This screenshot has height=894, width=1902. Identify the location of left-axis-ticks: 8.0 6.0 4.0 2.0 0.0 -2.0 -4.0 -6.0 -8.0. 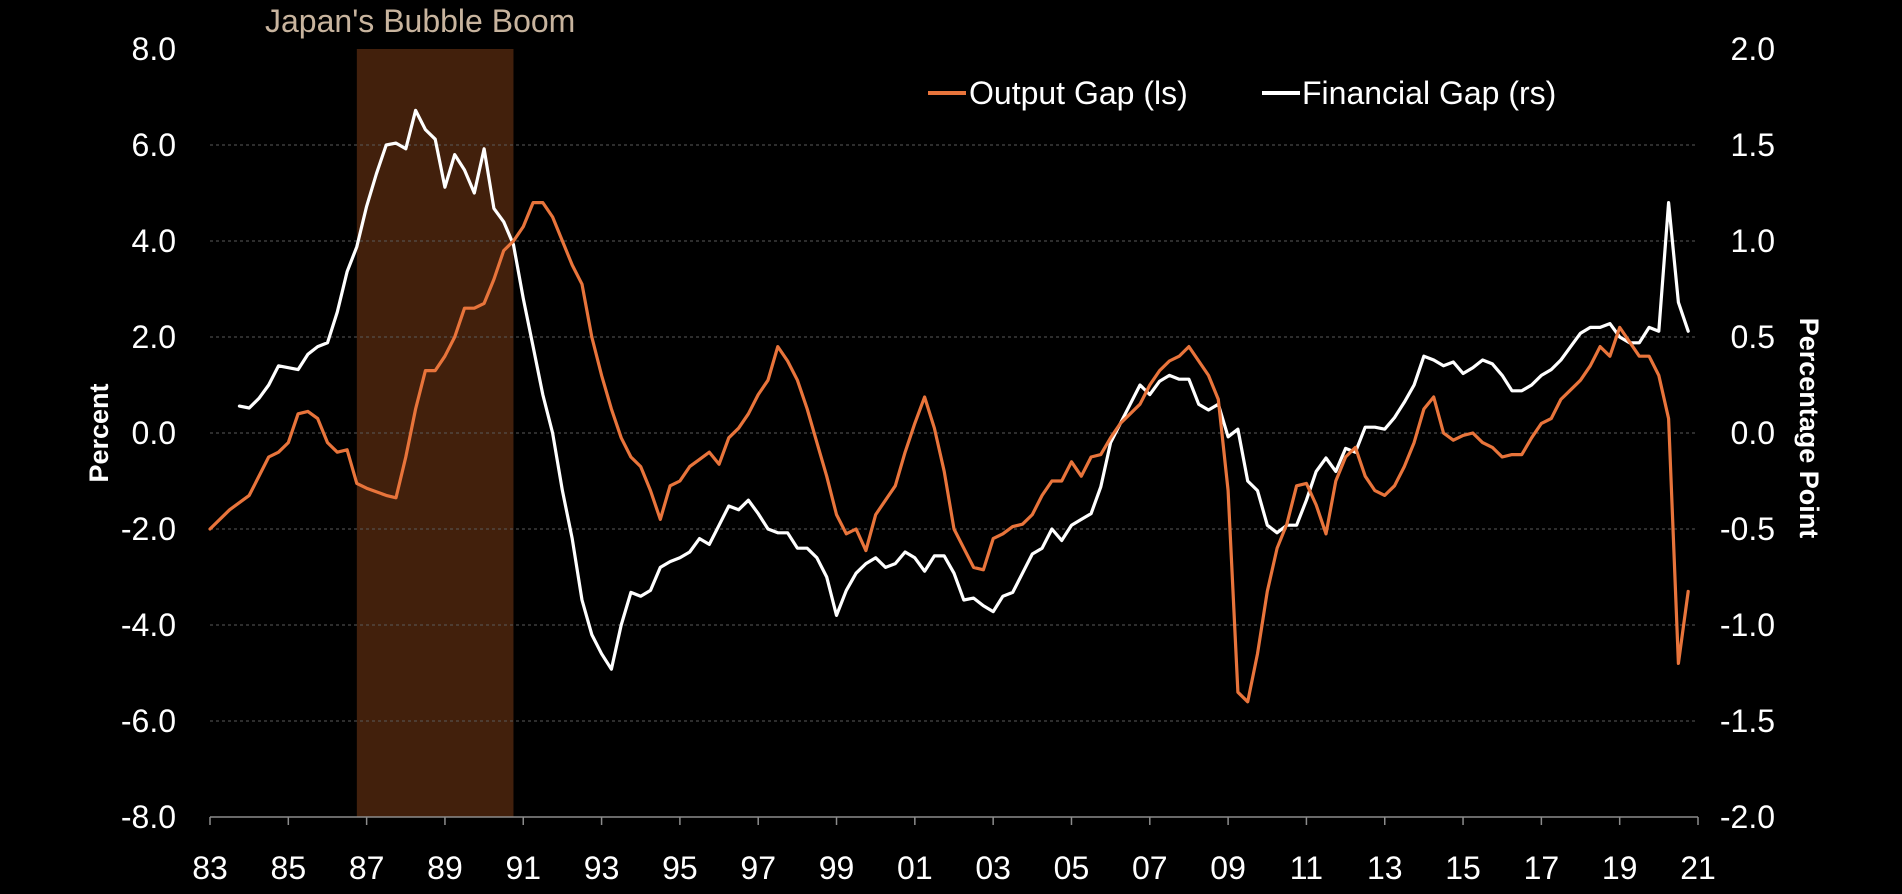
(148, 433).